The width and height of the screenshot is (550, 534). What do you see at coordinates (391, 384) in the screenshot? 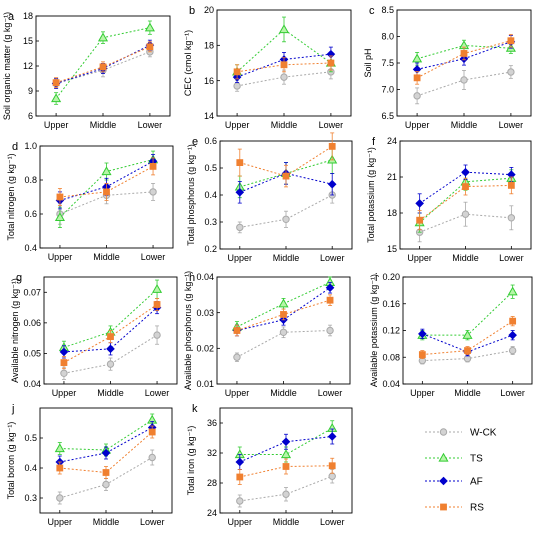
I see `y-tick-label: 0.04` at bounding box center [391, 384].